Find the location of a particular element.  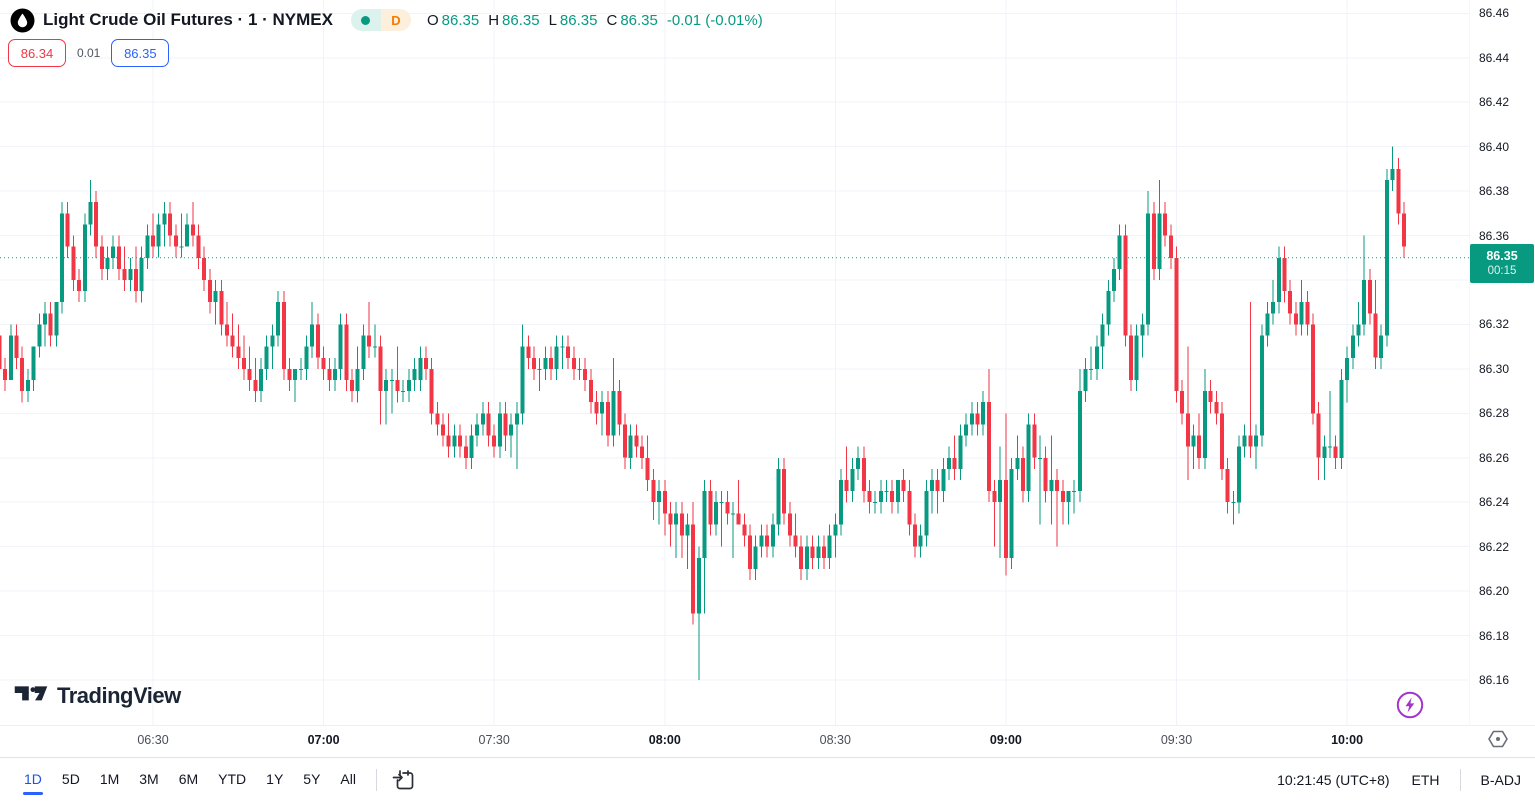

date-range-tabs: 1D 5D 1M 3M 6M YTD 1Y 5Y All is located at coordinates (190, 780).